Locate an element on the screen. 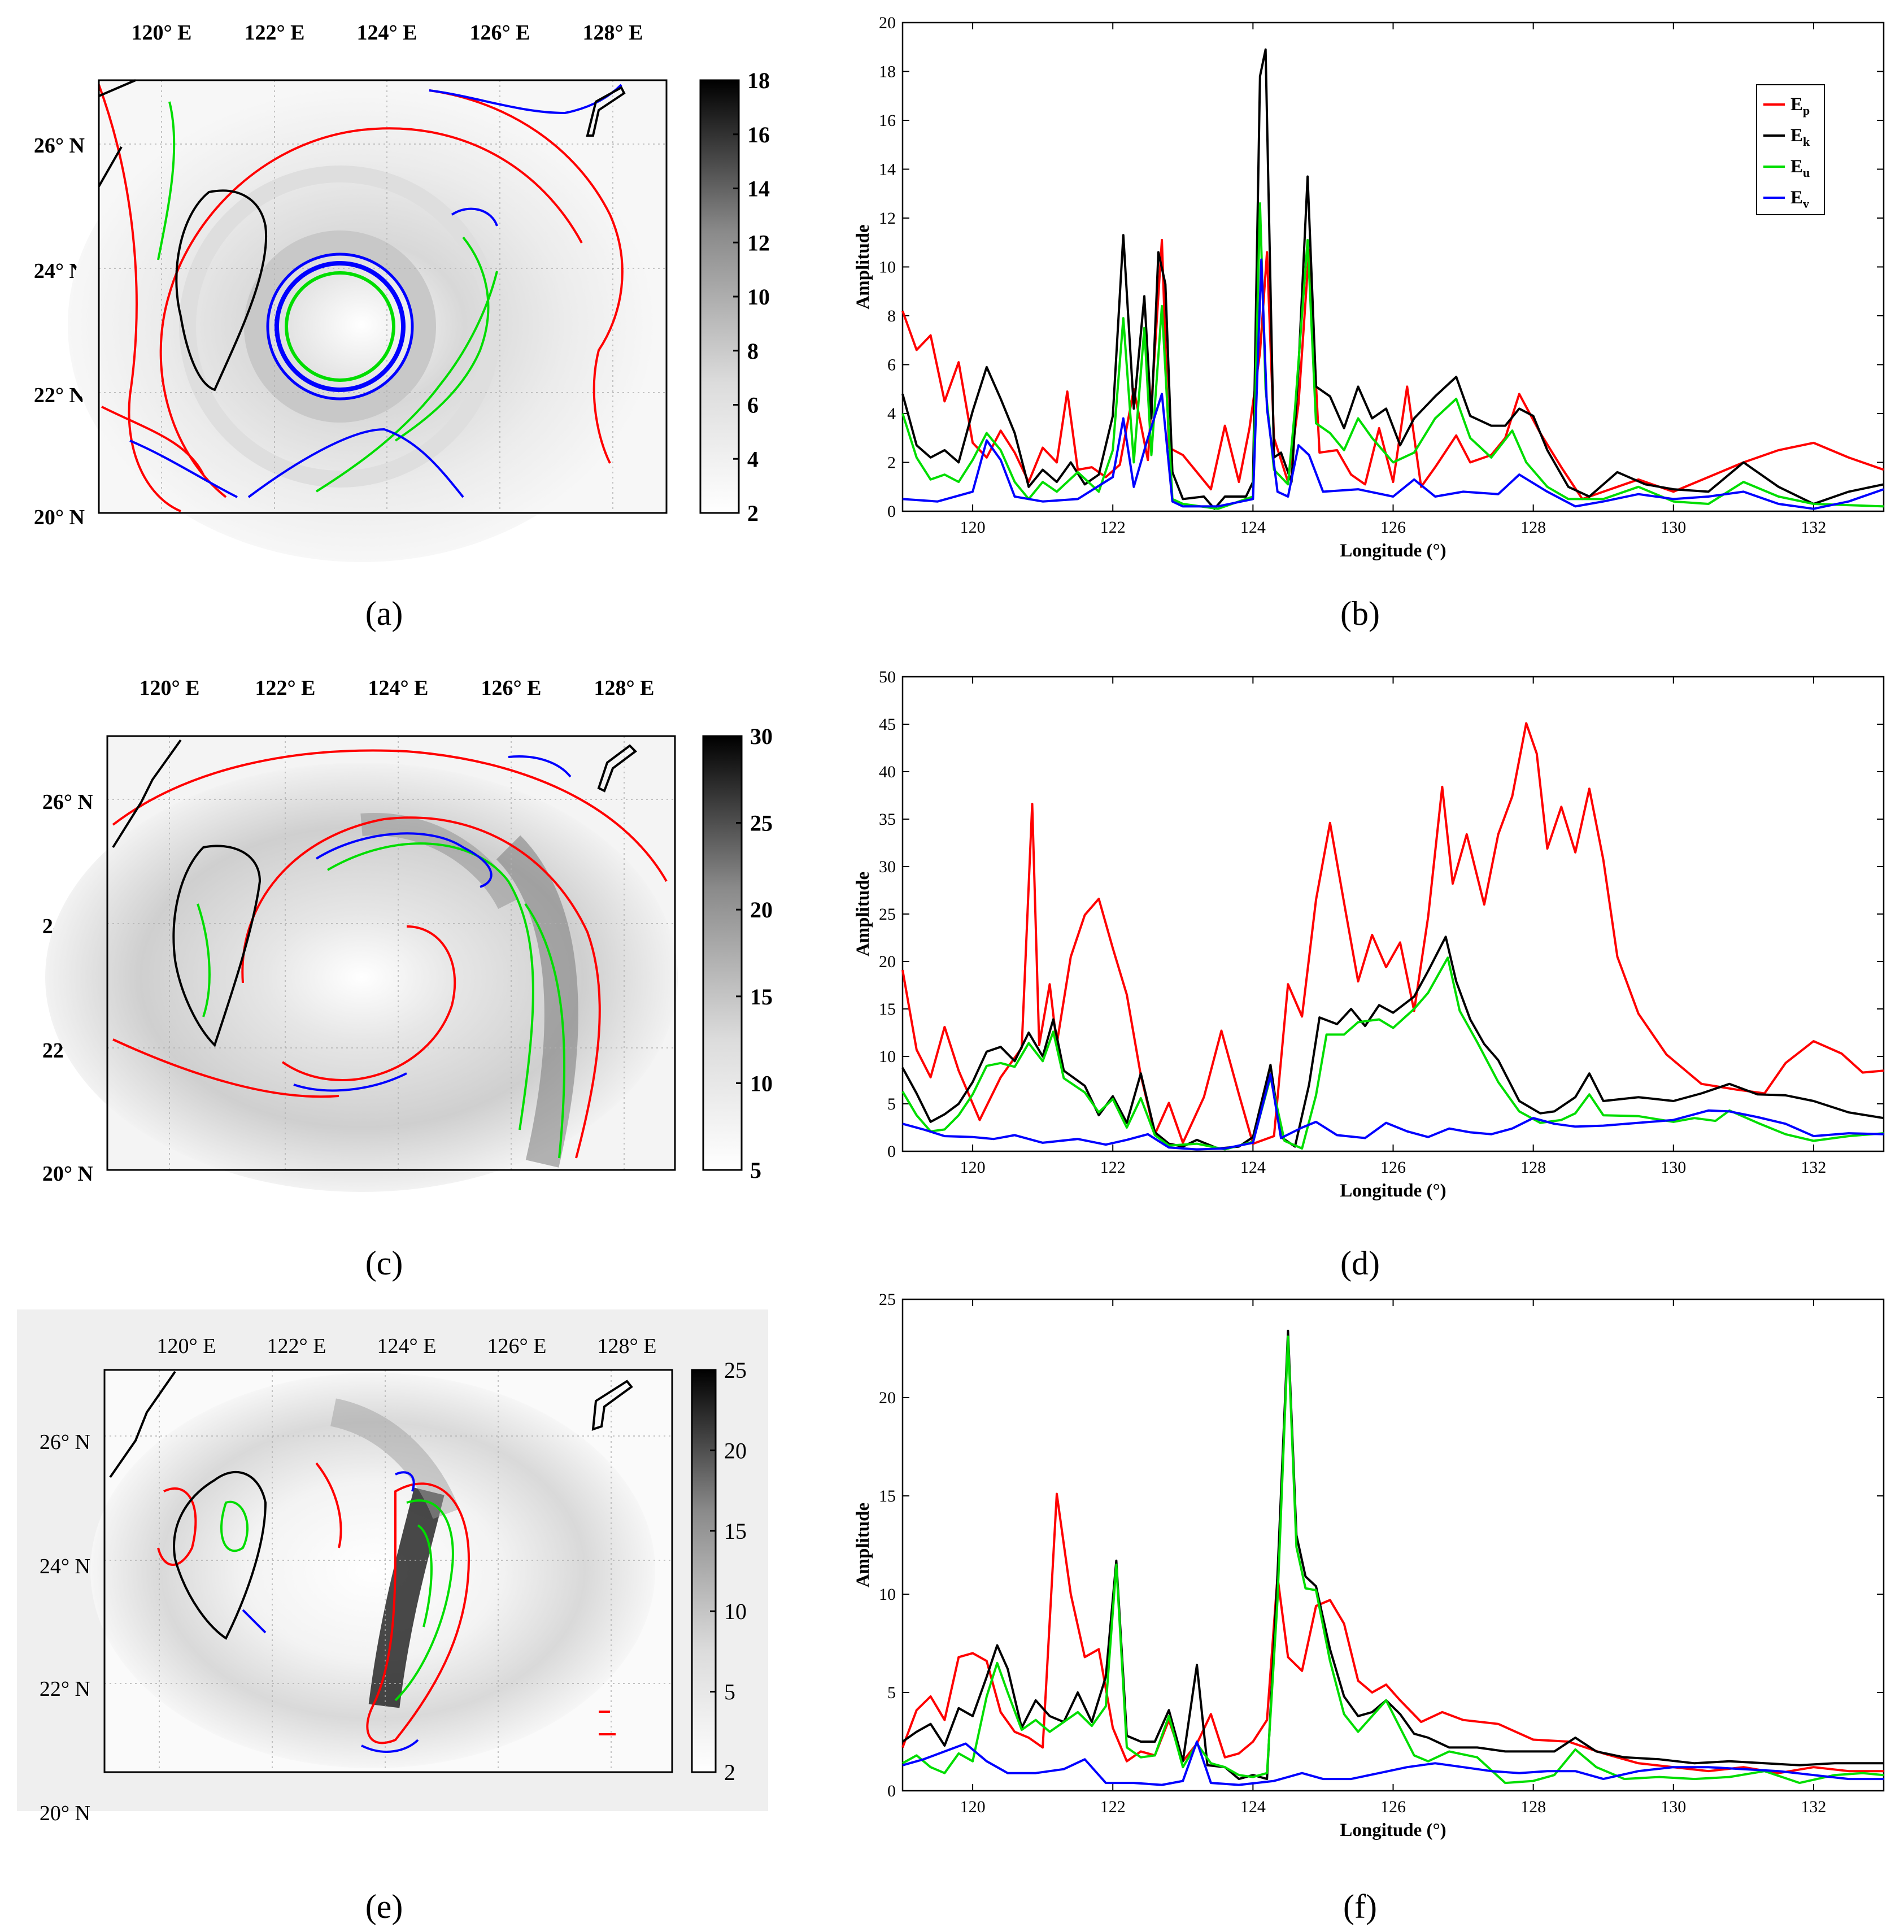  panel-label-c: (c) is located at coordinates (384, 1263).